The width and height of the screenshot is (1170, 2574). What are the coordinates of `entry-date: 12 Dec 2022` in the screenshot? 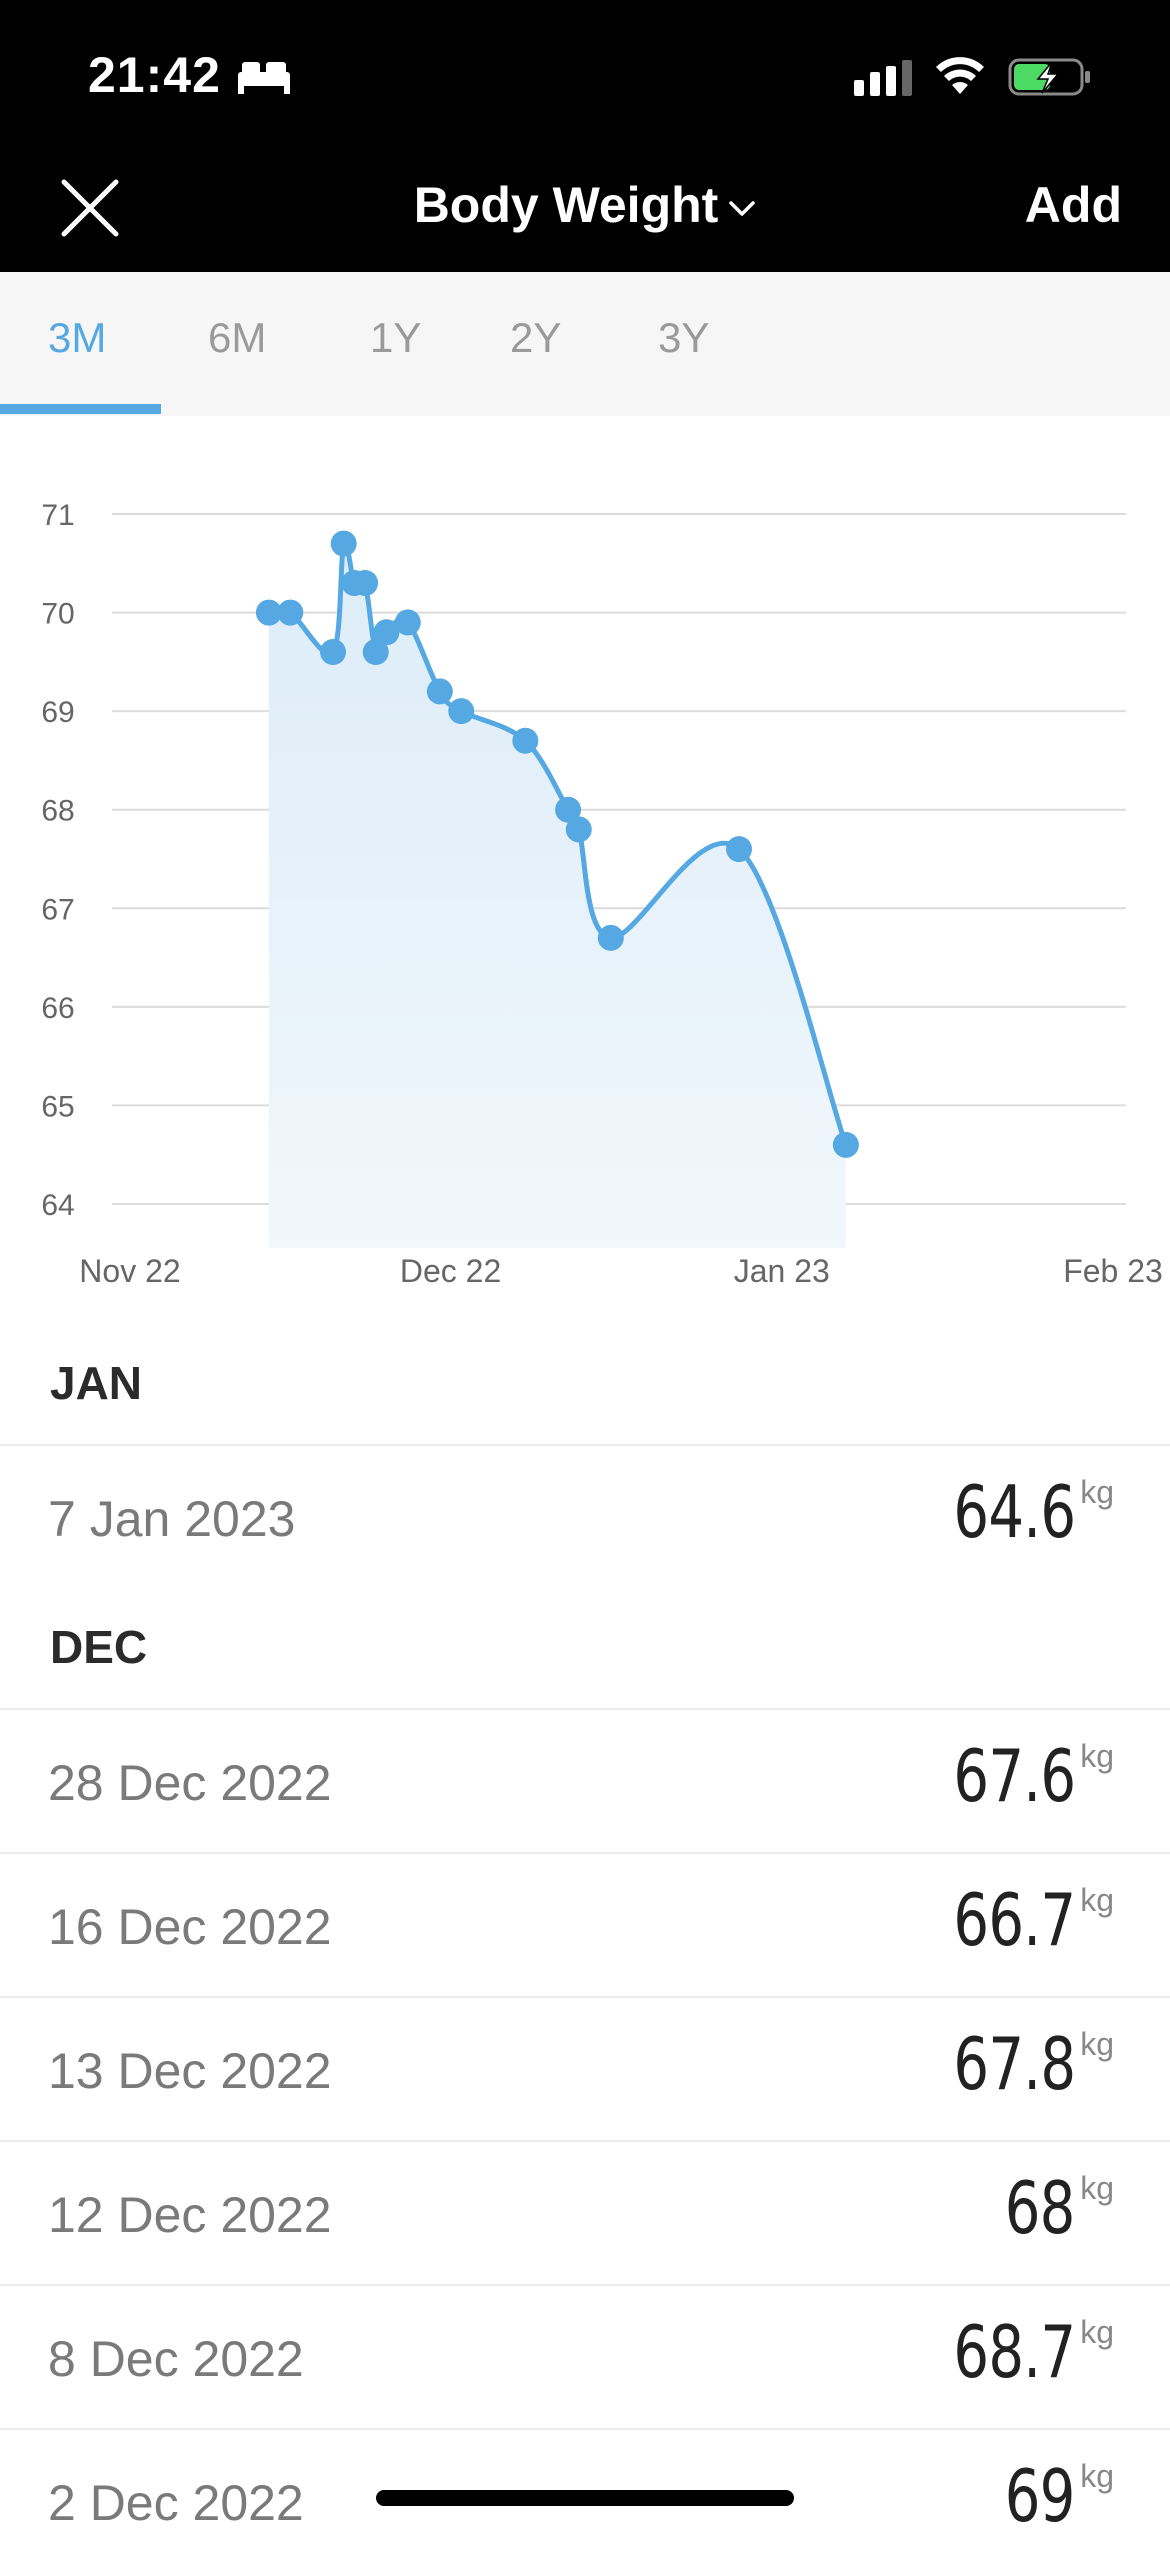 It's located at (190, 2215).